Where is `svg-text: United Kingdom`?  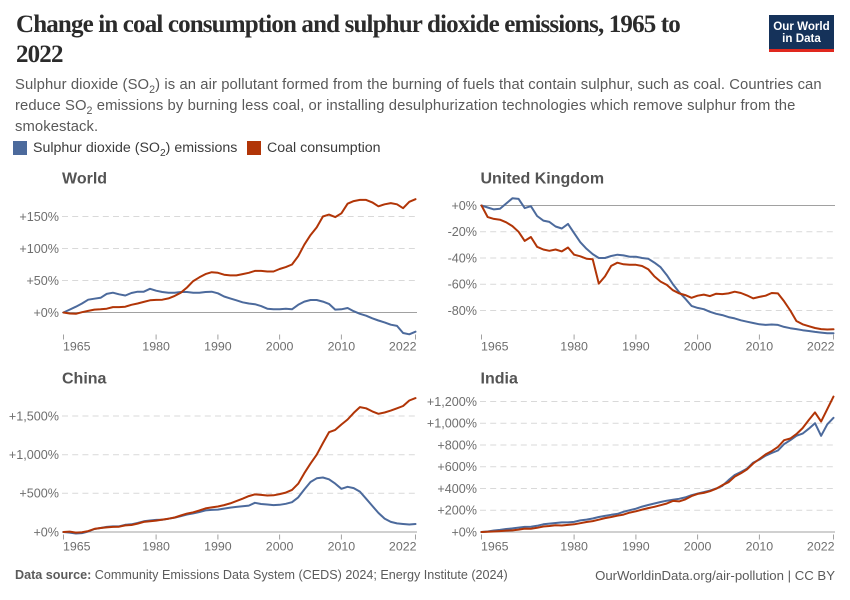 svg-text: United Kingdom is located at coordinates (543, 179).